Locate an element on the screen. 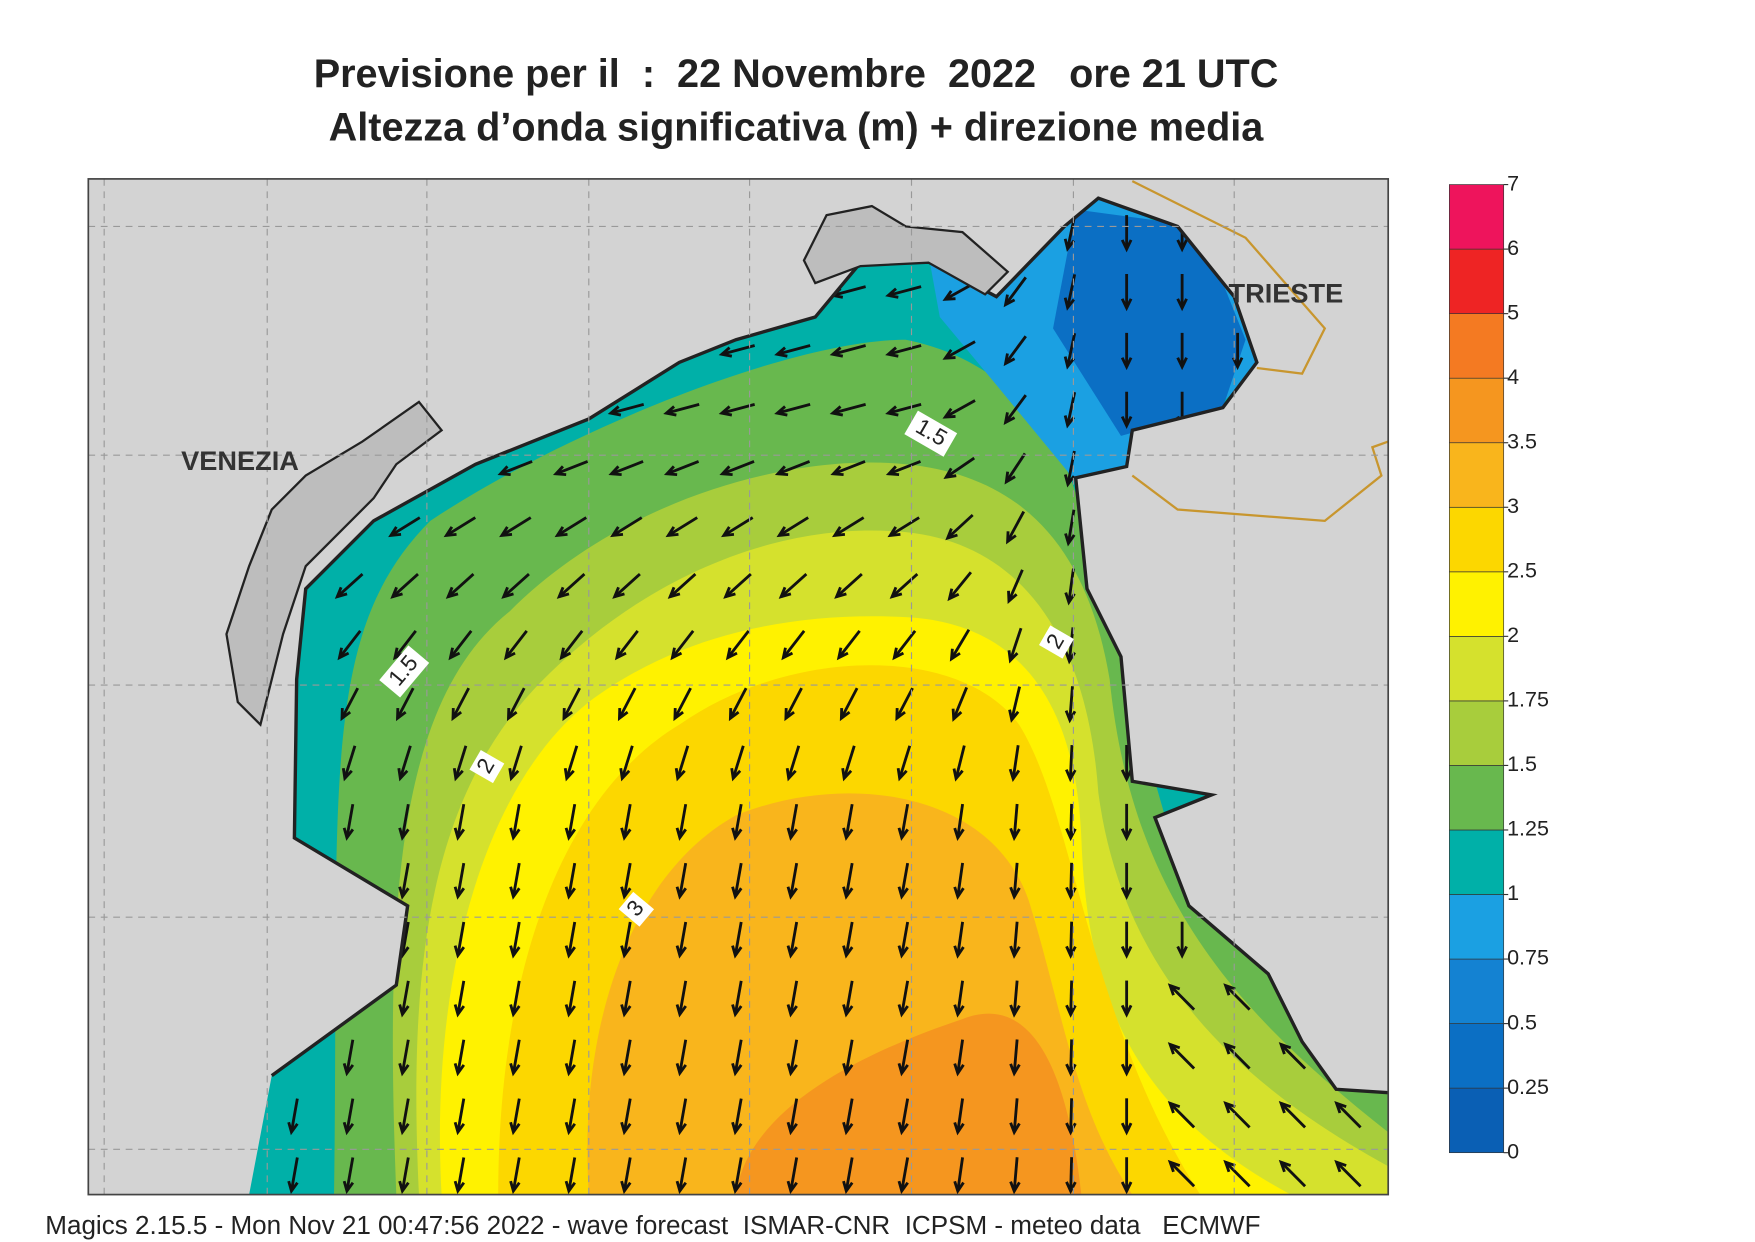  colorbar-label: 5 is located at coordinates (1513, 312).